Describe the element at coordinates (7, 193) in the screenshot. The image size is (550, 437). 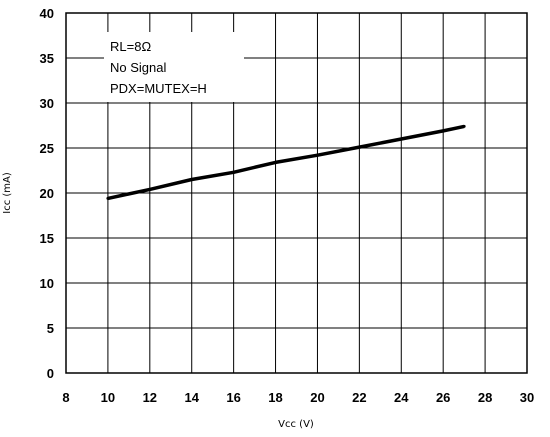
I see `y-axis-title: Icc (mA)` at that location.